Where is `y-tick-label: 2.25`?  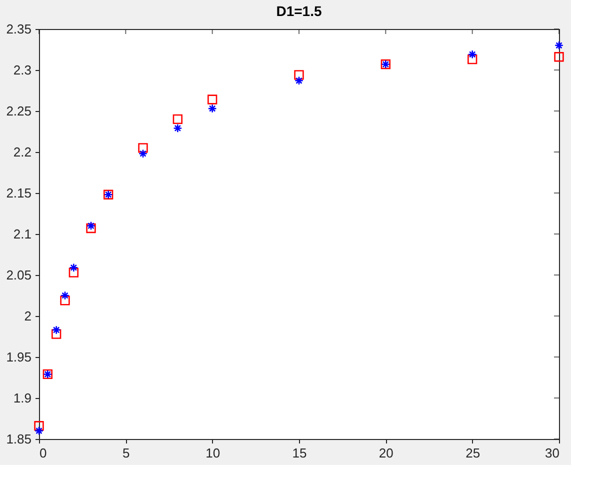 y-tick-label: 2.25 is located at coordinates (19, 111).